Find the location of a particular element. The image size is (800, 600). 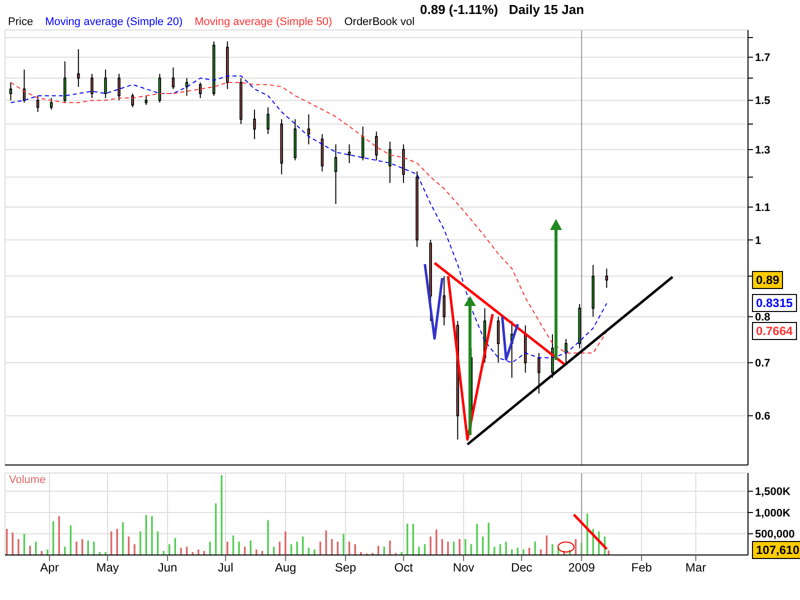

text: Moving average (Simple 20) is located at coordinates (114, 22).